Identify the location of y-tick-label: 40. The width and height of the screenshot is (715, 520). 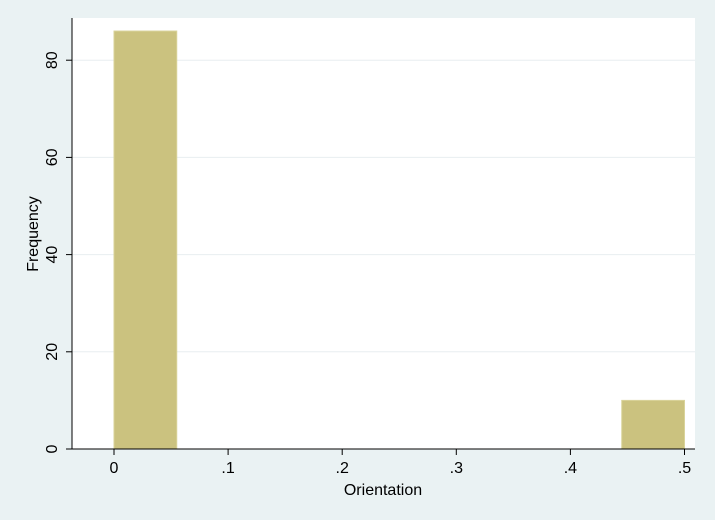
(52, 255).